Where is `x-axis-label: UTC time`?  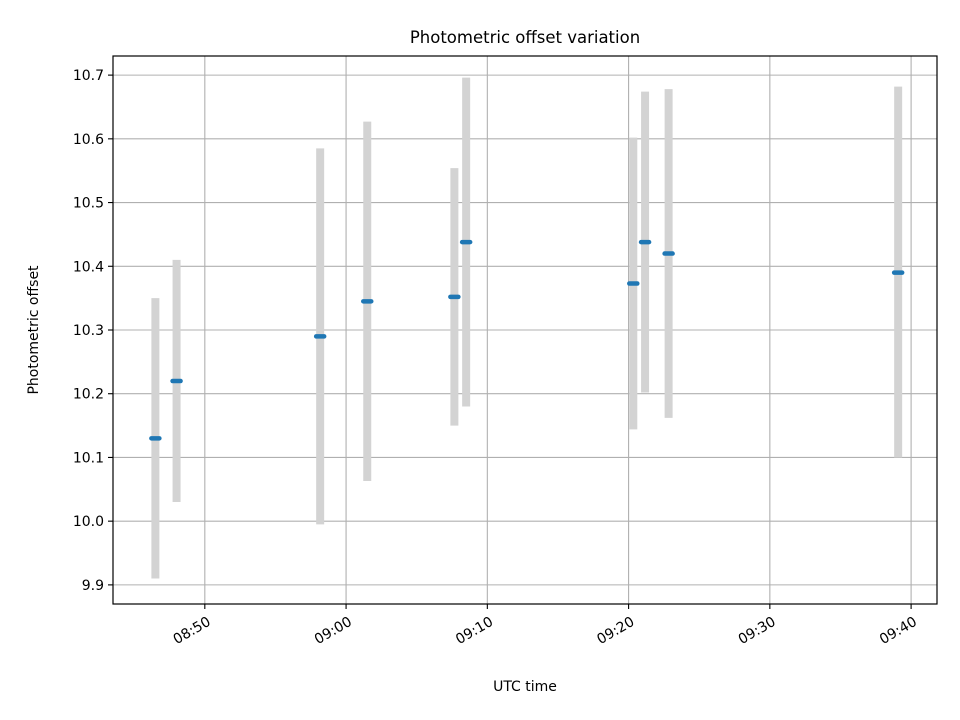 x-axis-label: UTC time is located at coordinates (525, 687).